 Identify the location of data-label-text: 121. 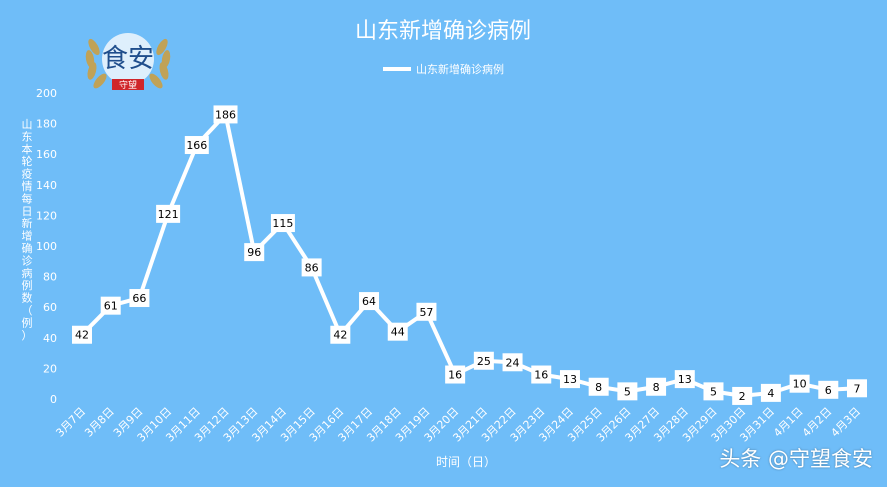
(168, 214).